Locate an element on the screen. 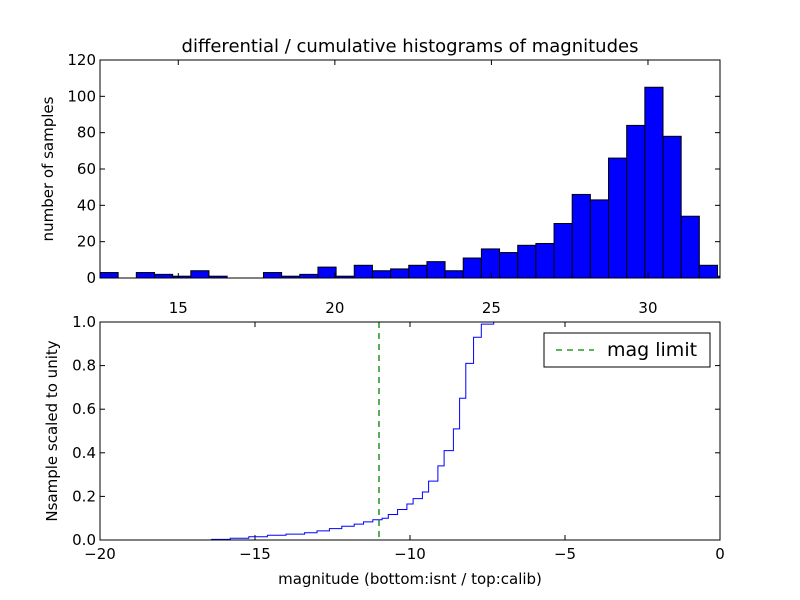 The height and width of the screenshot is (600, 800). x-tick-label: −15 is located at coordinates (255, 554).